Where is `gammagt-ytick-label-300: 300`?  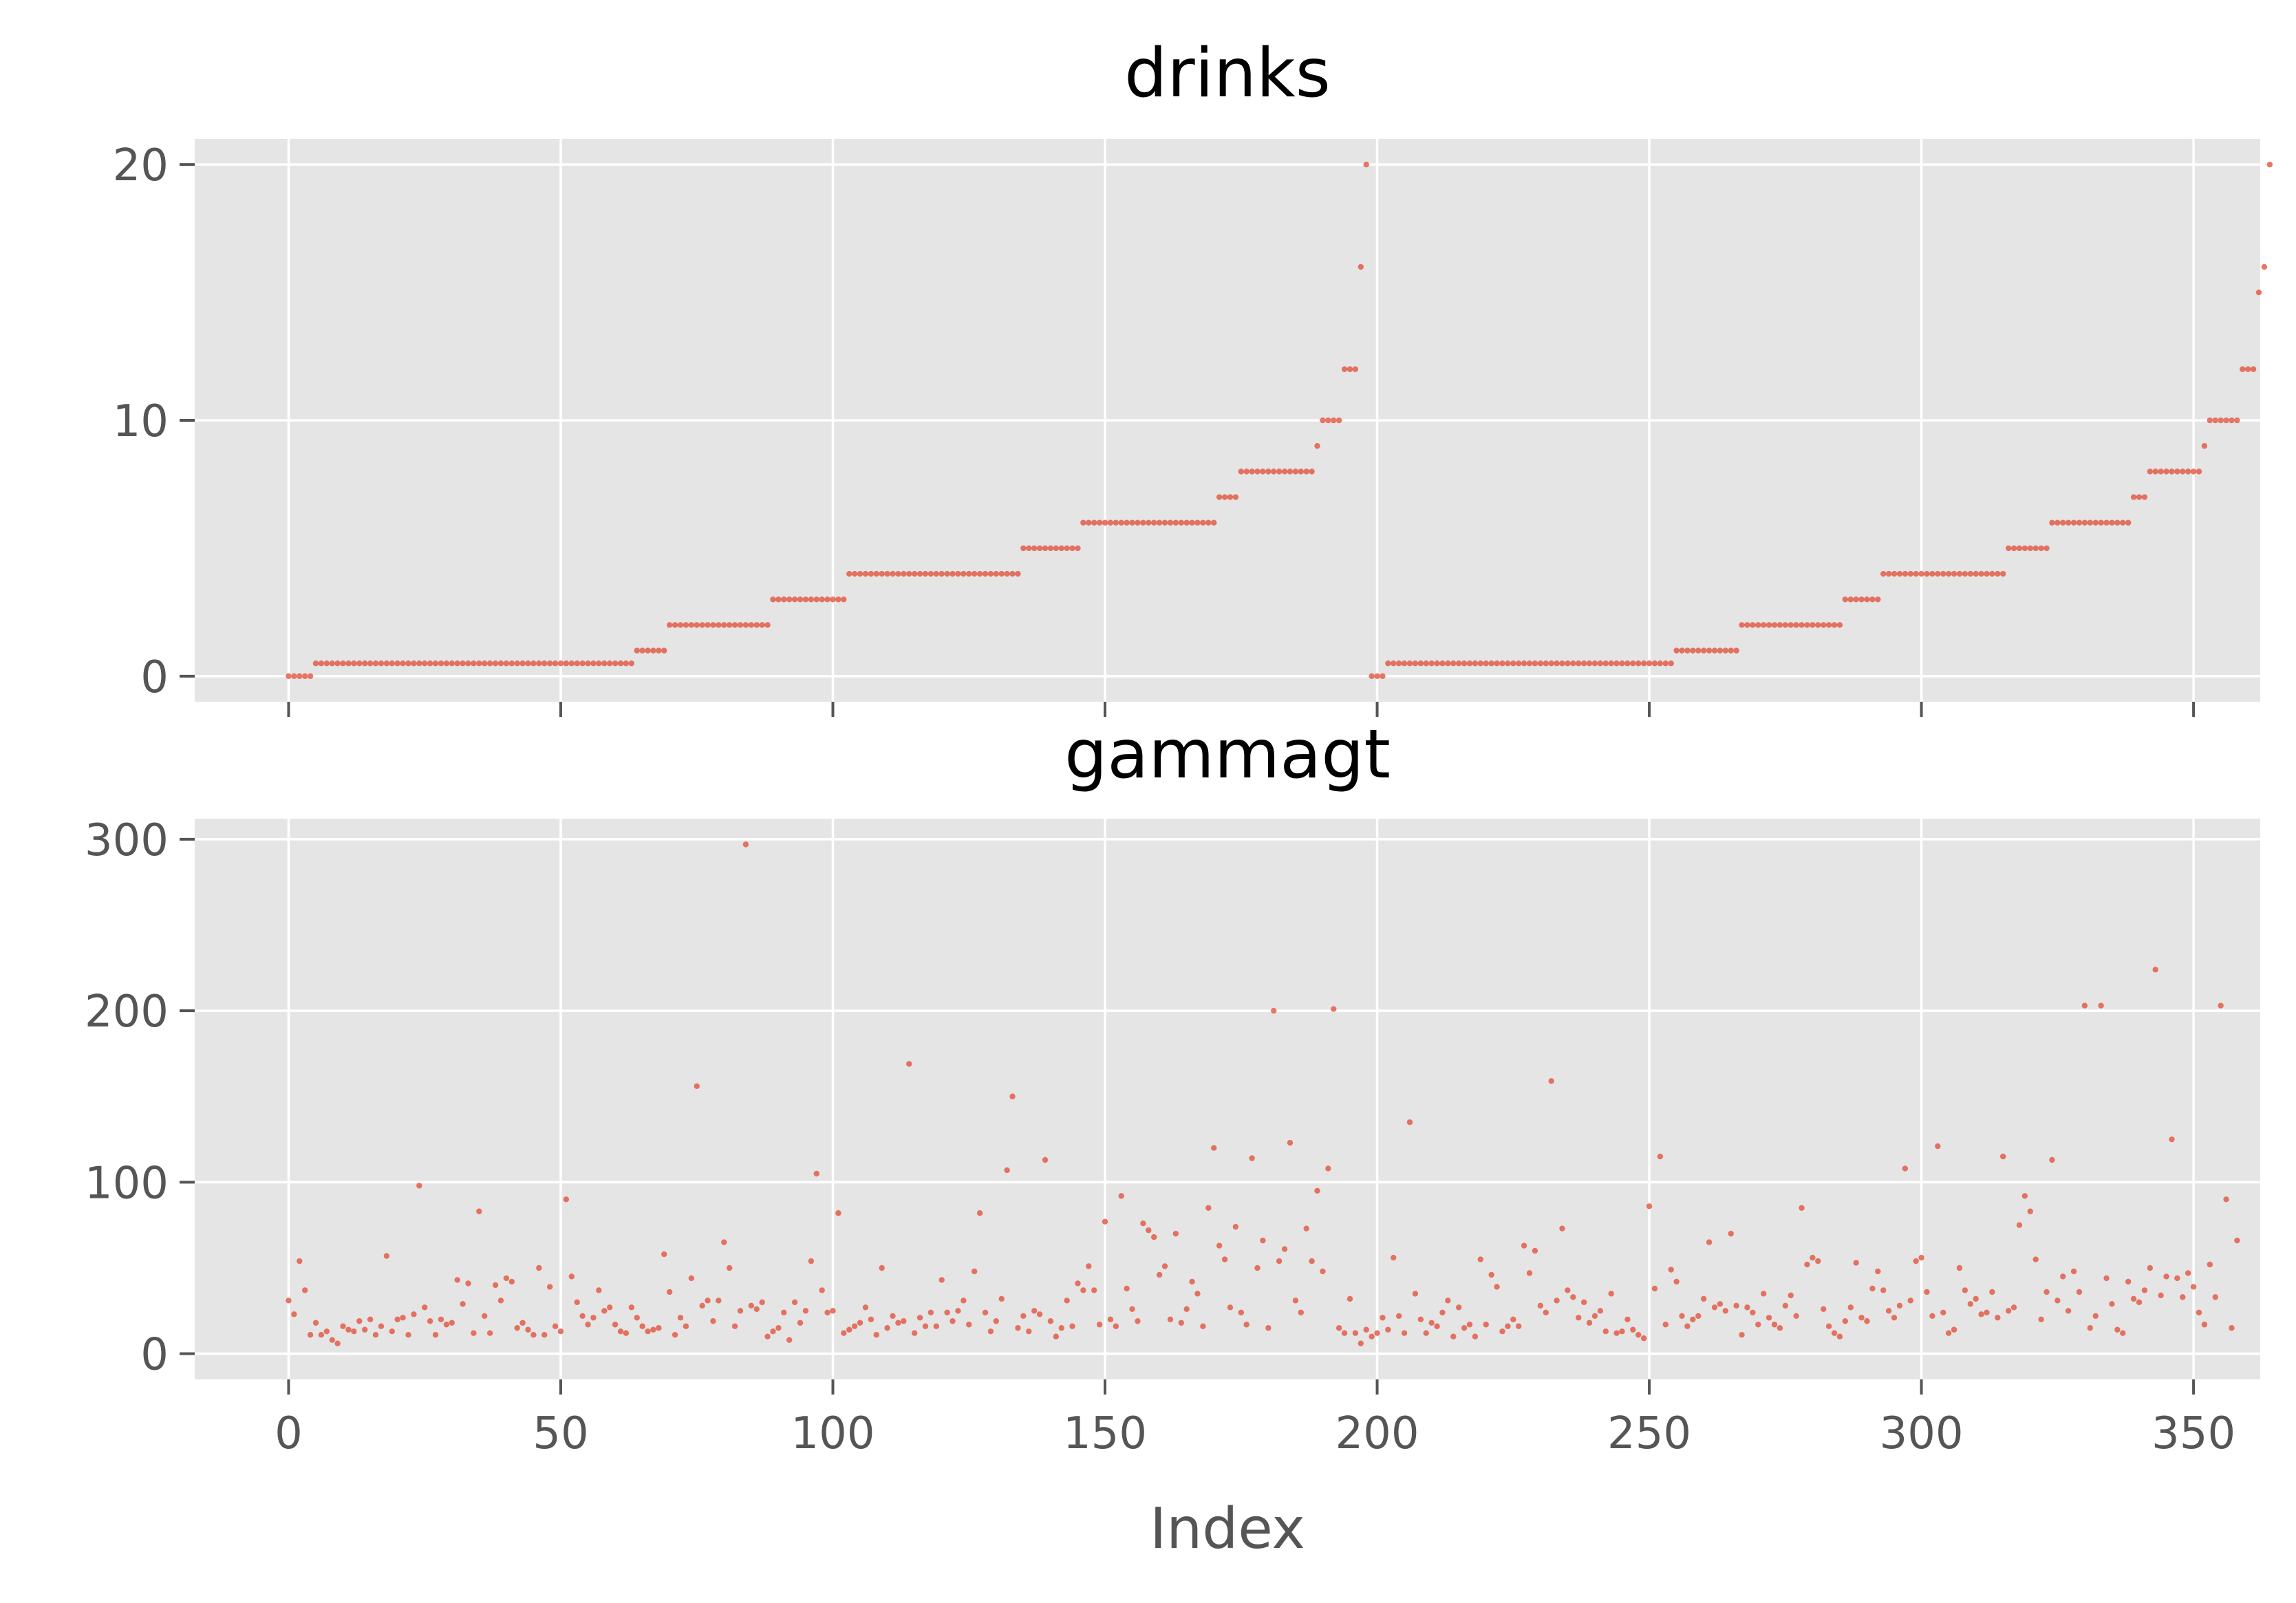 gammagt-ytick-label-300: 300 is located at coordinates (127, 840).